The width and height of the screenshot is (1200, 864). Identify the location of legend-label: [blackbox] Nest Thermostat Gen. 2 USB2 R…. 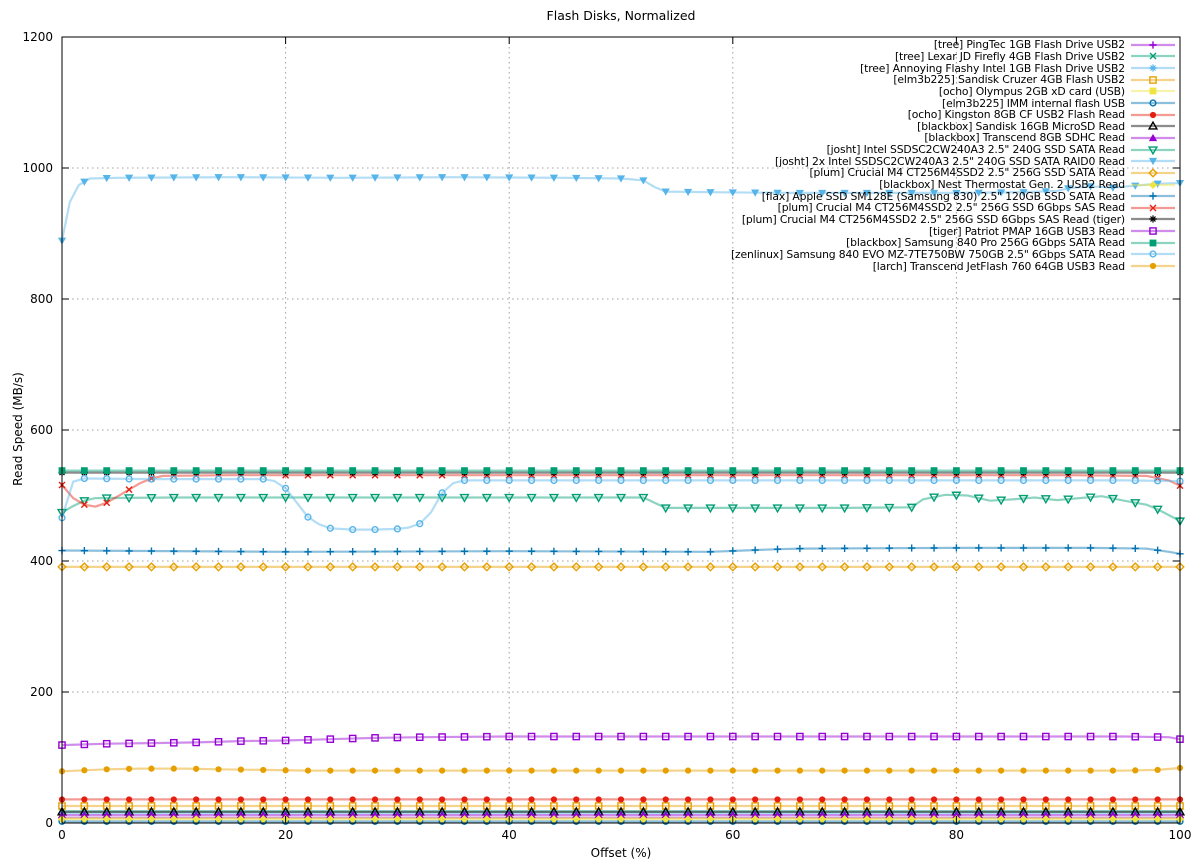
(1002, 185).